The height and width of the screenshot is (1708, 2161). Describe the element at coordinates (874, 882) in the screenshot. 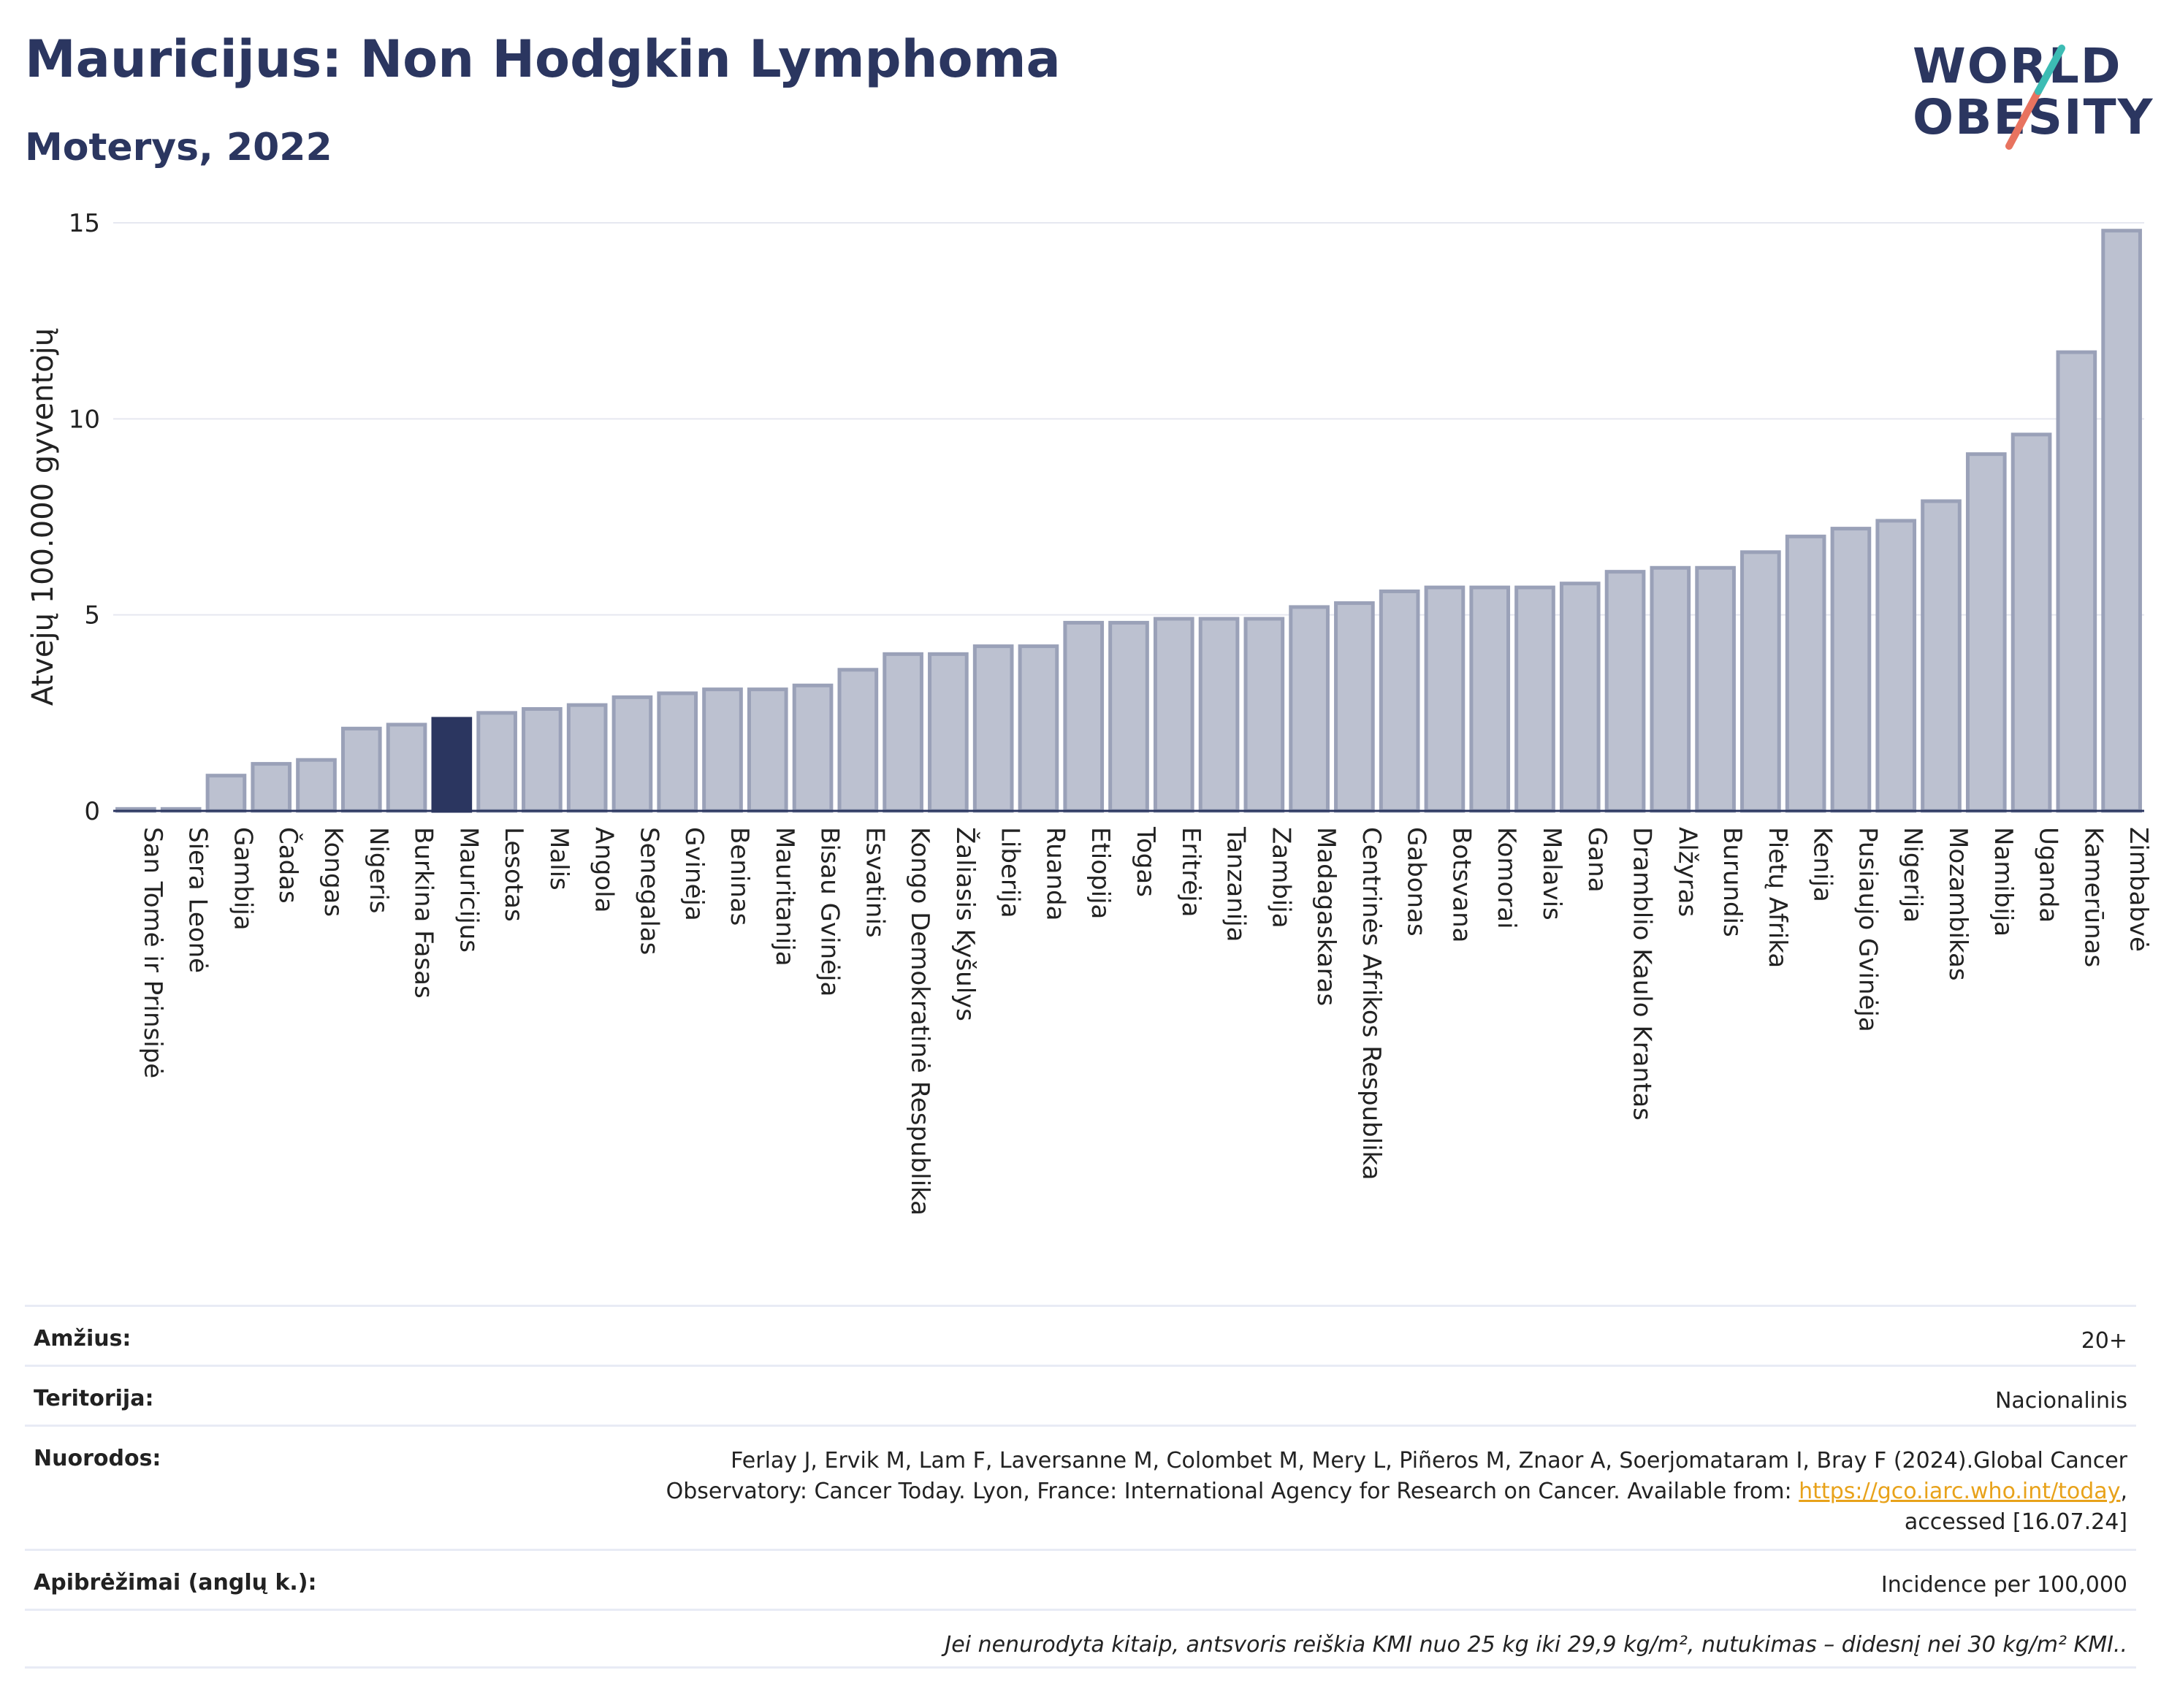

I see `x-tick-label: Esvatinis` at that location.